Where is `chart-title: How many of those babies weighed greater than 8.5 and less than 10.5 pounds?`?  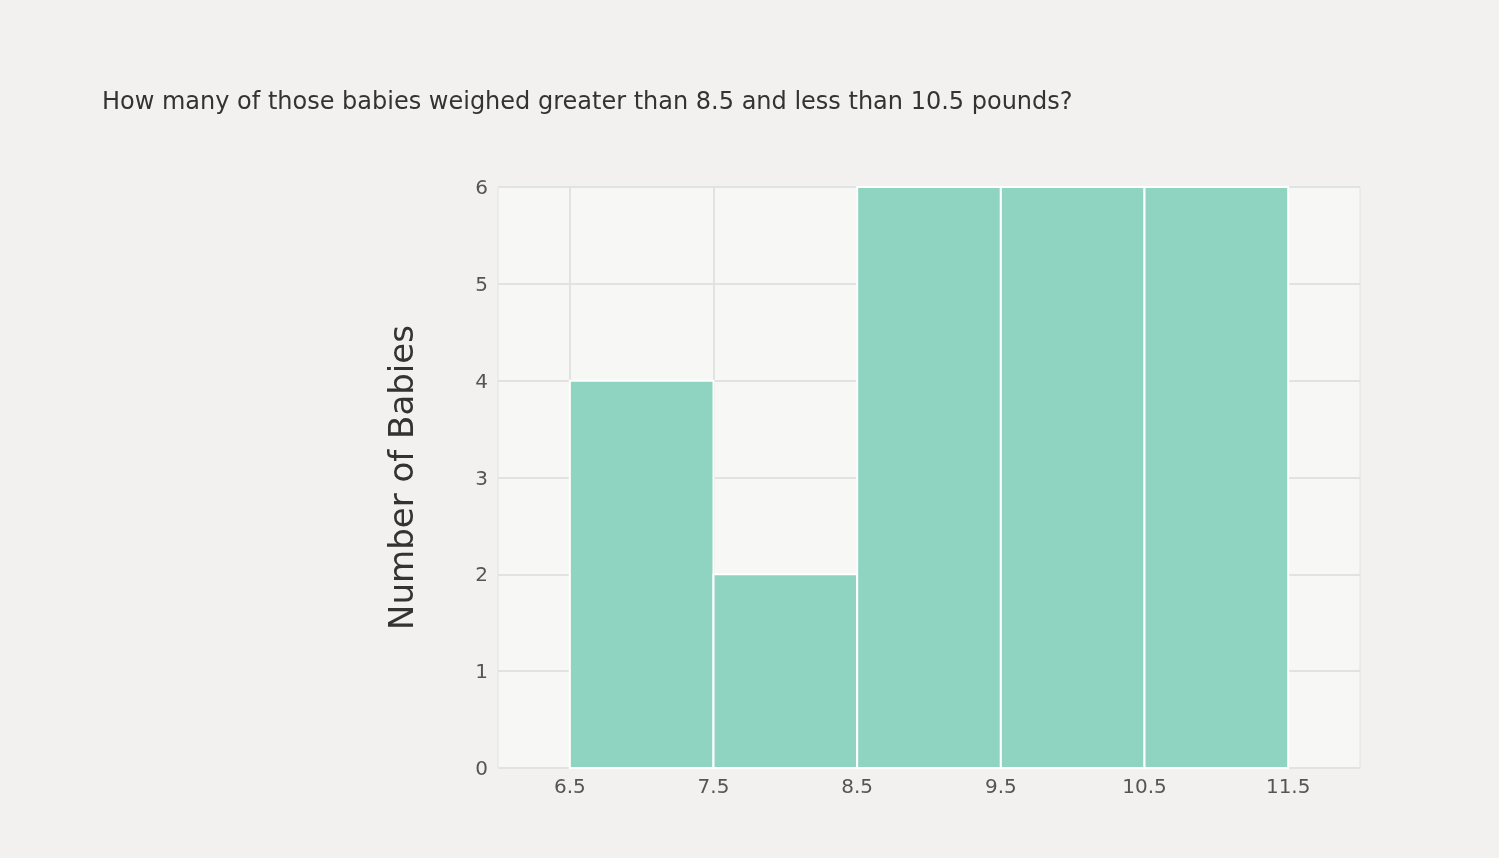
chart-title: How many of those babies weighed greater than 8.5 and less than 10.5 pounds? is located at coordinates (587, 101).